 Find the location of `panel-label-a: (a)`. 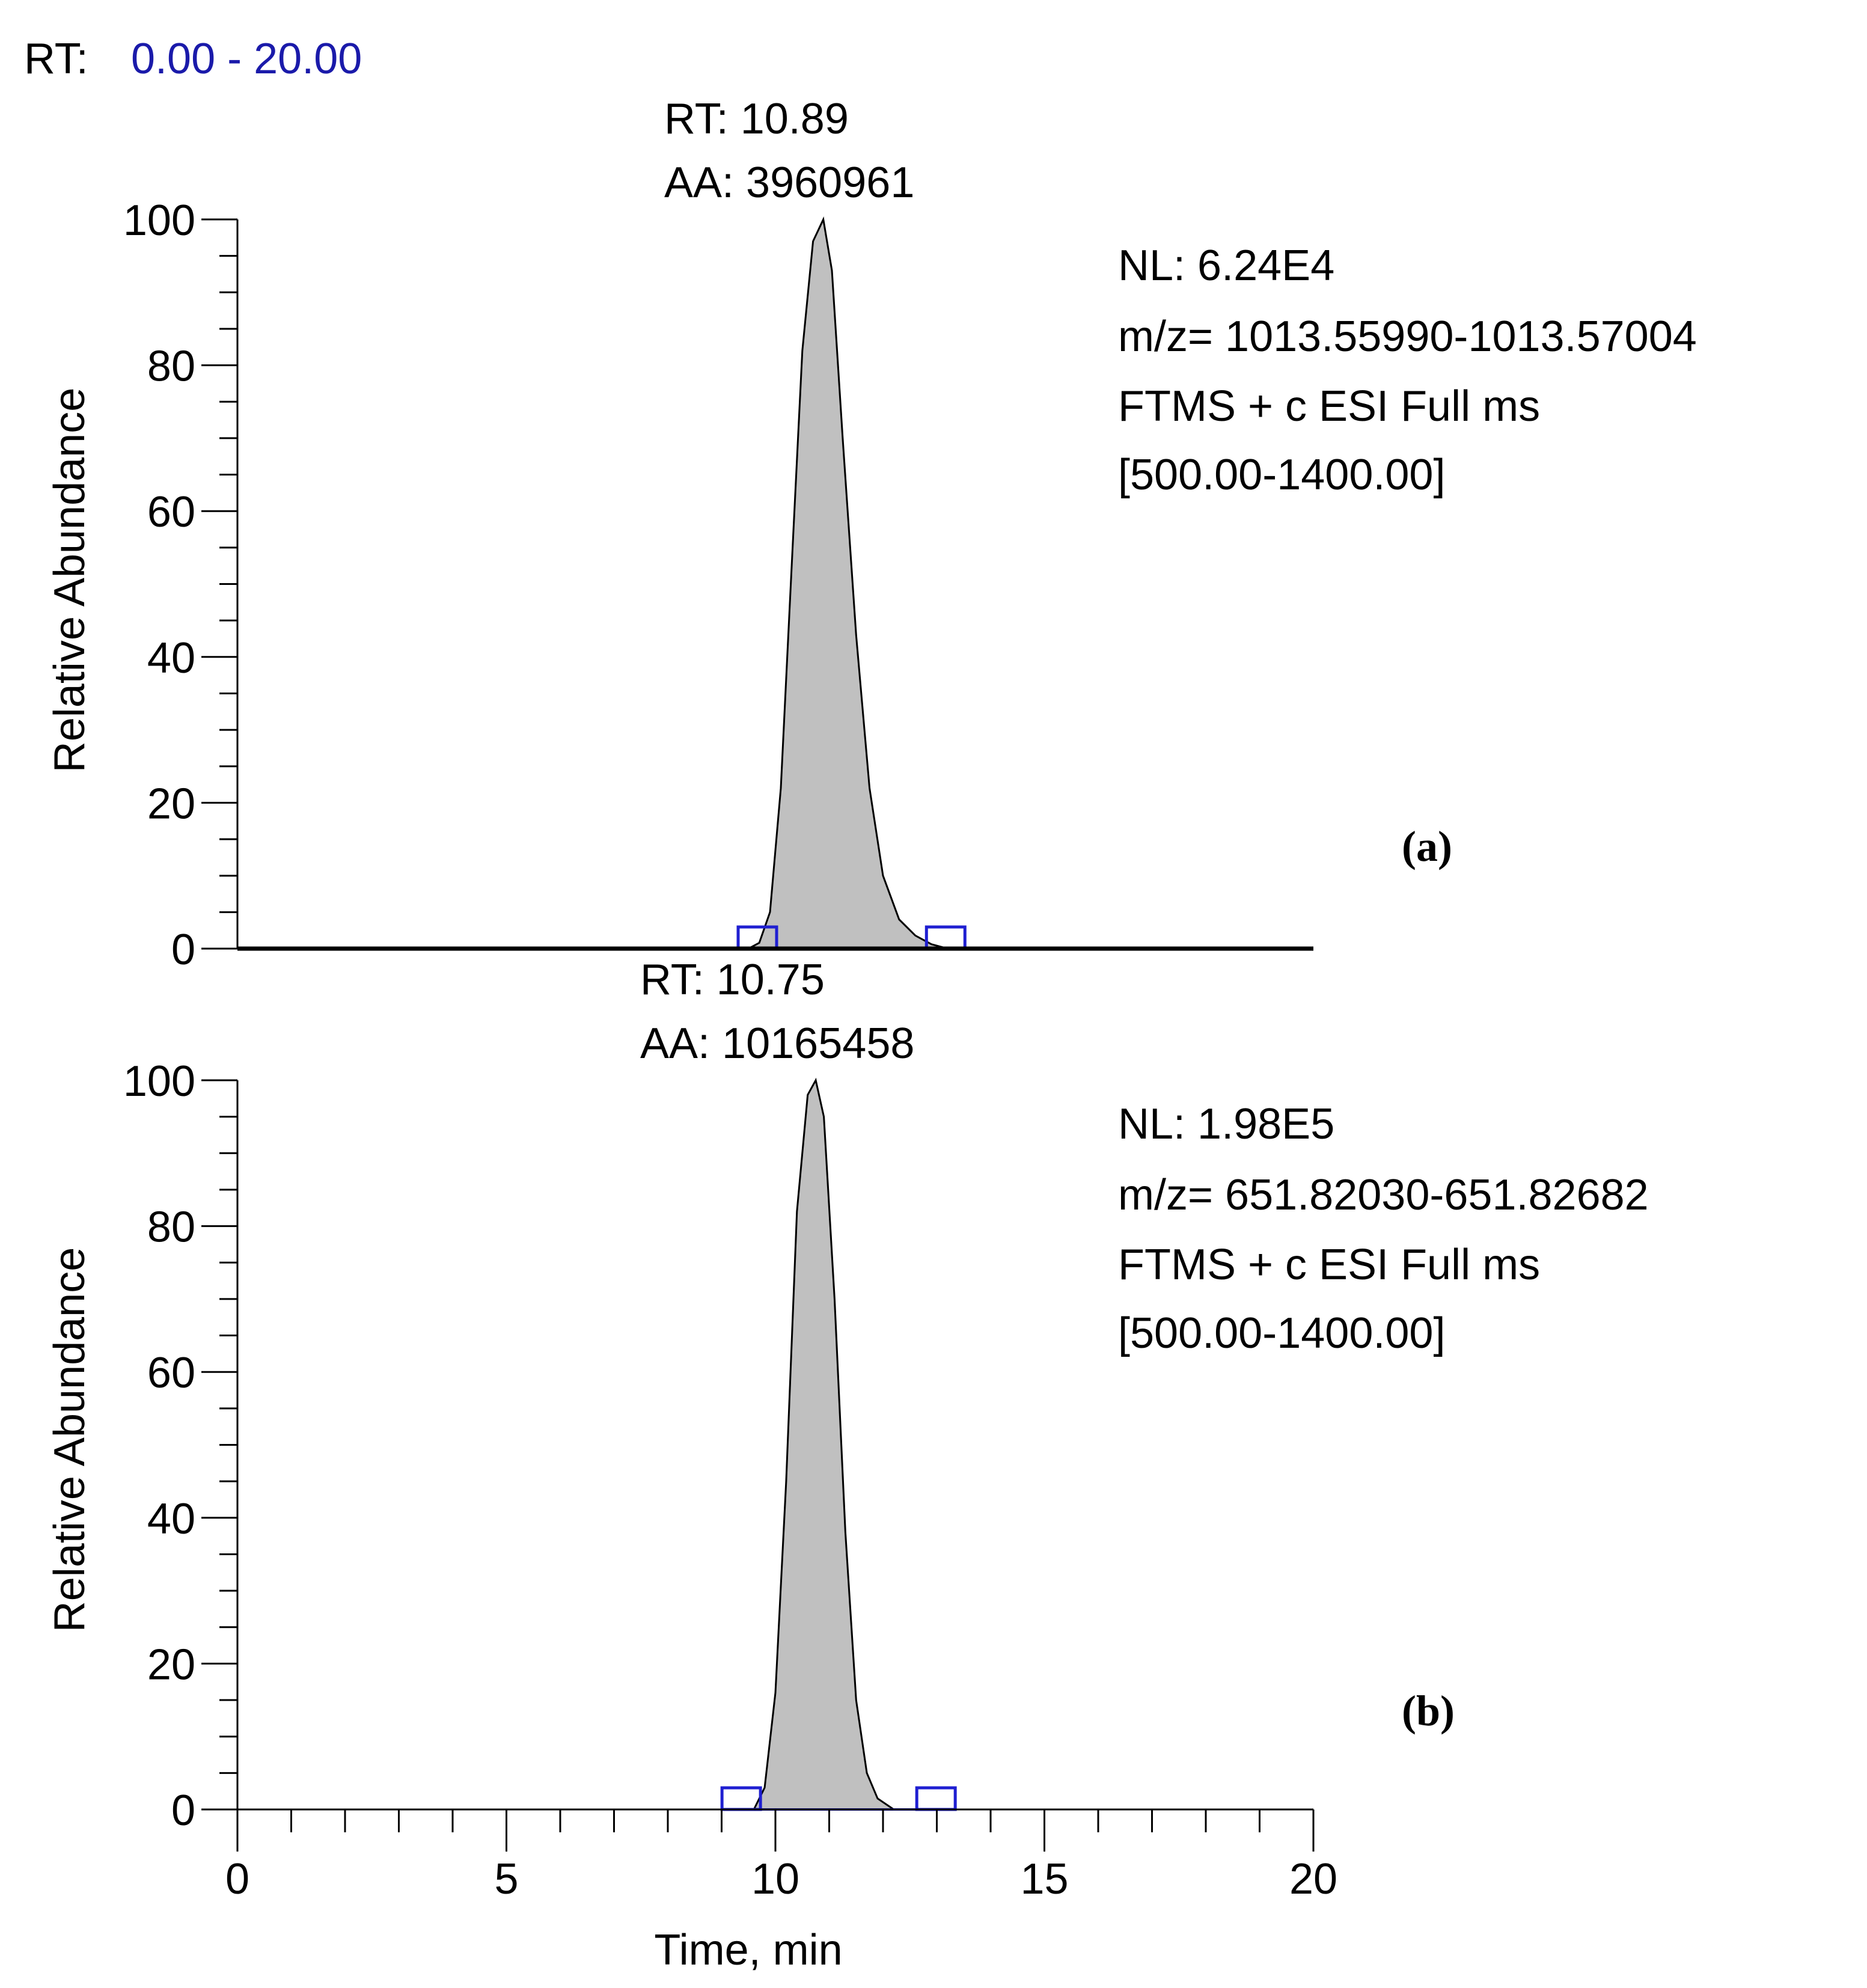

panel-label-a: (a) is located at coordinates (1427, 846).